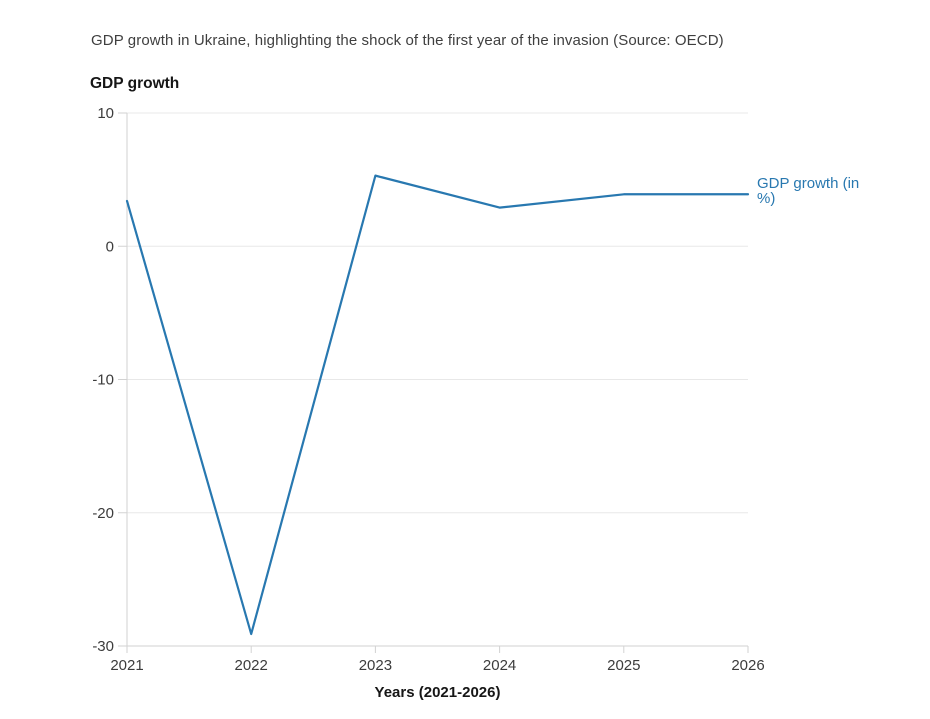  Describe the element at coordinates (103, 380) in the screenshot. I see `y-tick-label: -10` at that location.